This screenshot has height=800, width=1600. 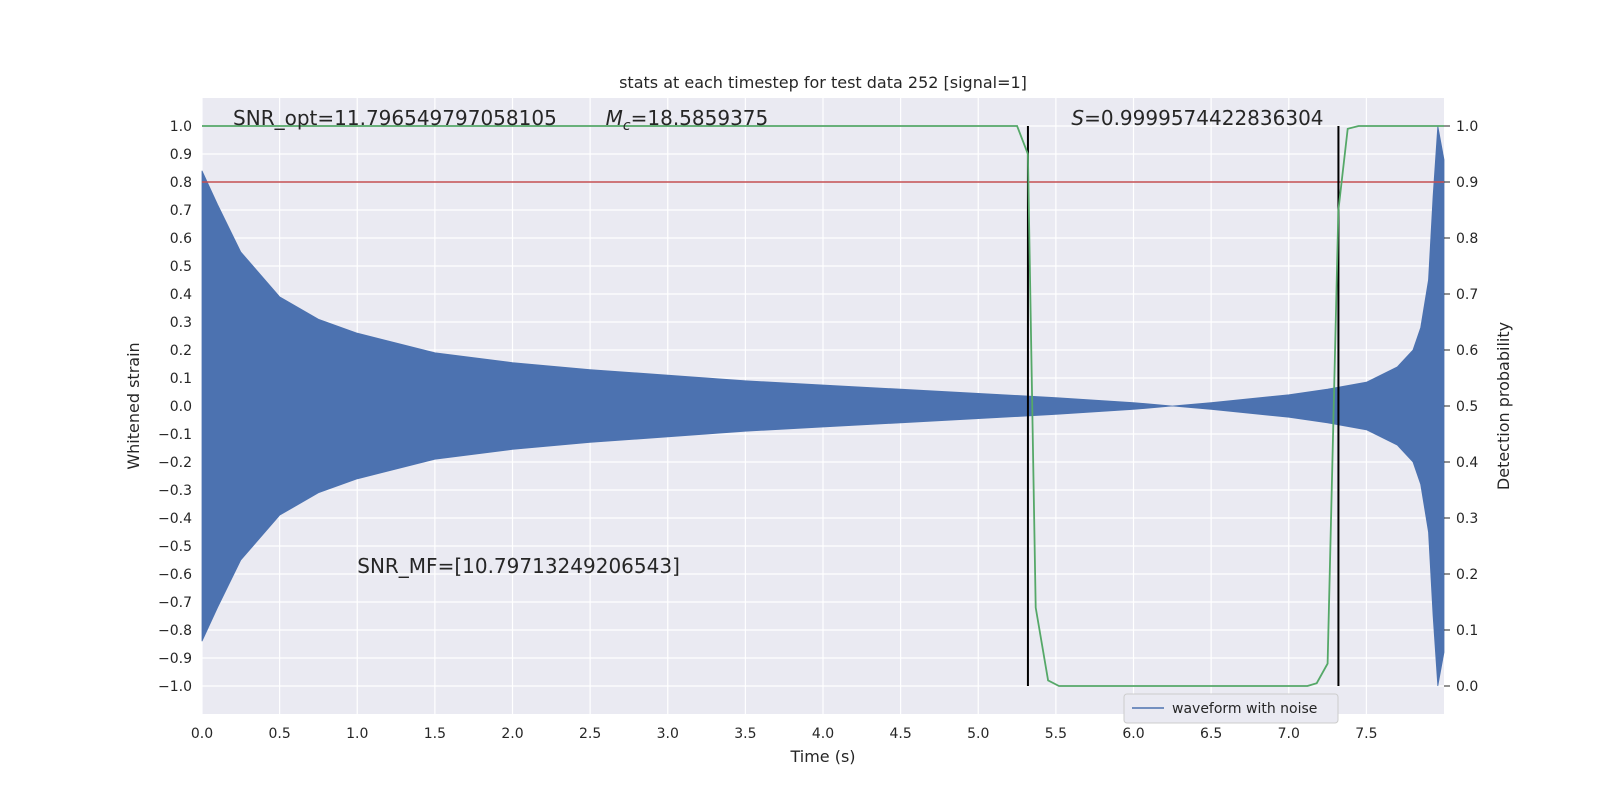 I want to click on legend-box, so click(x=1231, y=708).